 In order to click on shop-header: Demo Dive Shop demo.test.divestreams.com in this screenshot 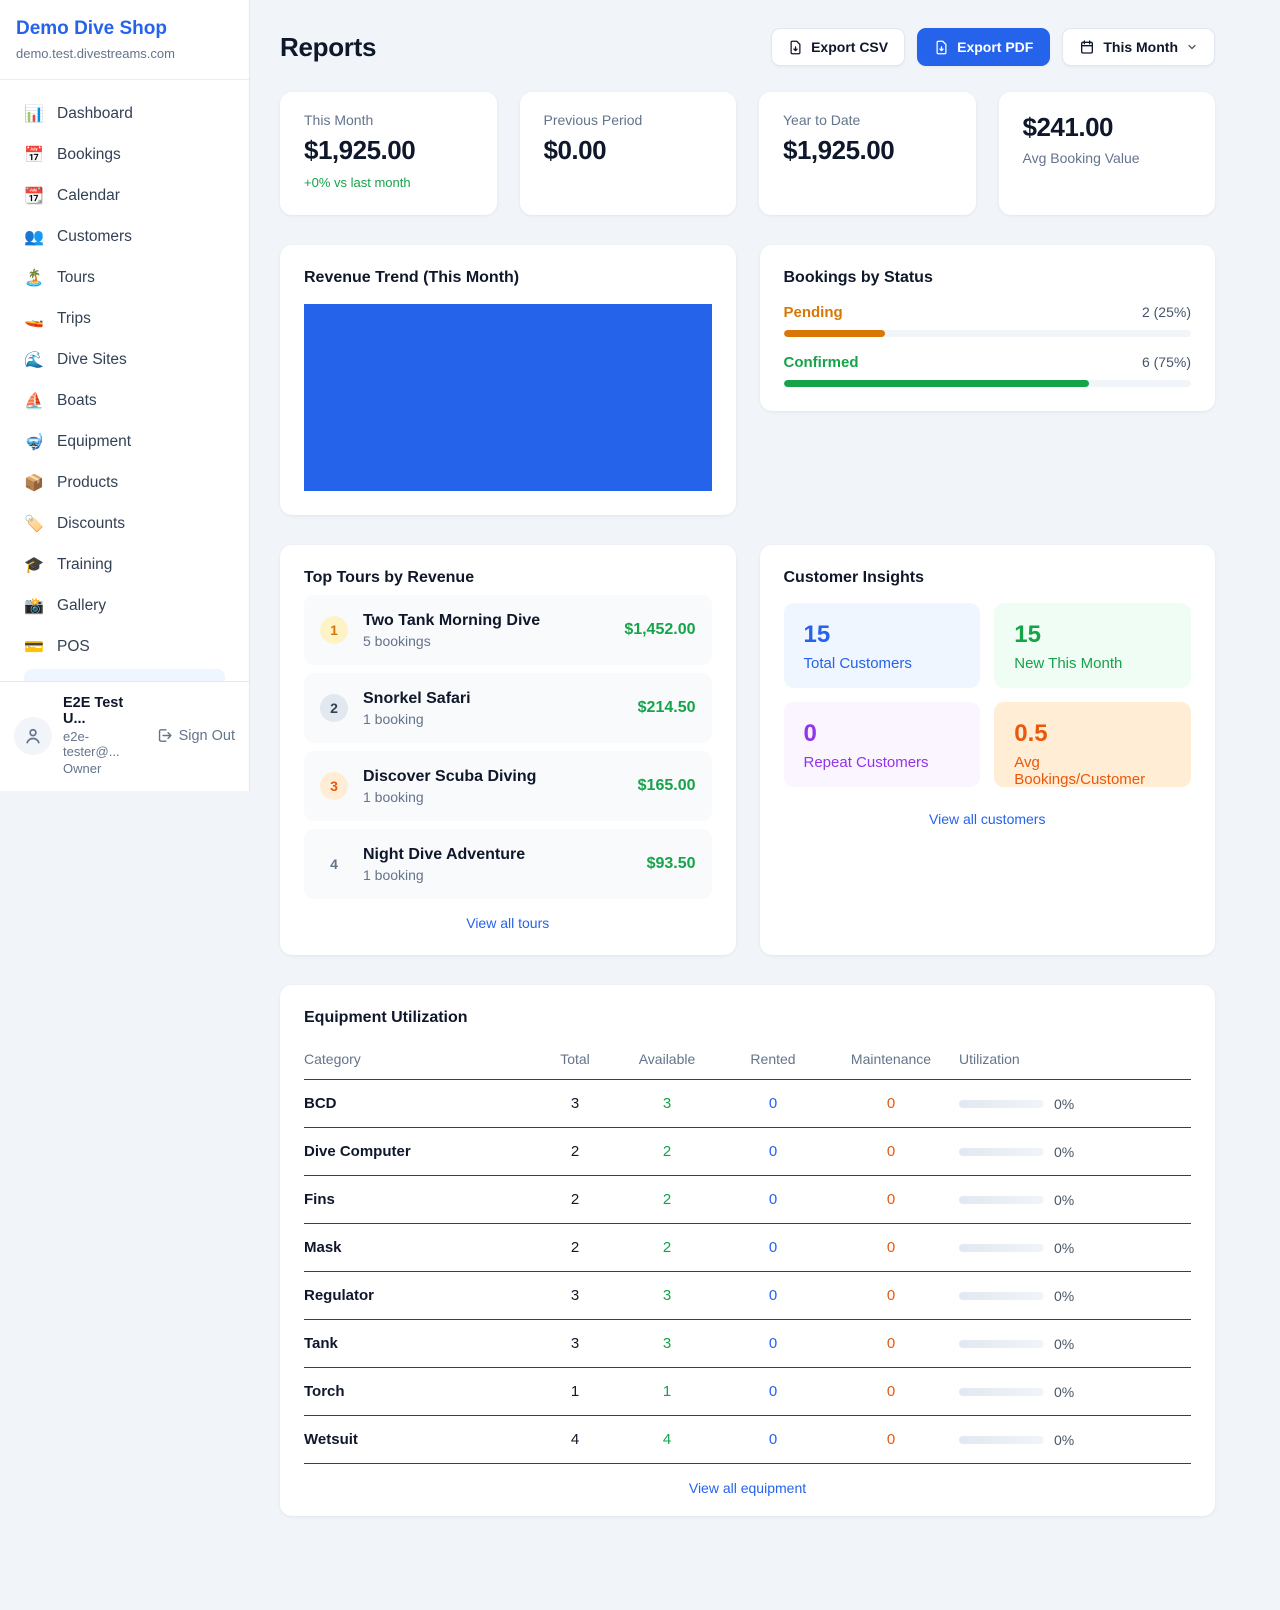, I will do `click(124, 40)`.